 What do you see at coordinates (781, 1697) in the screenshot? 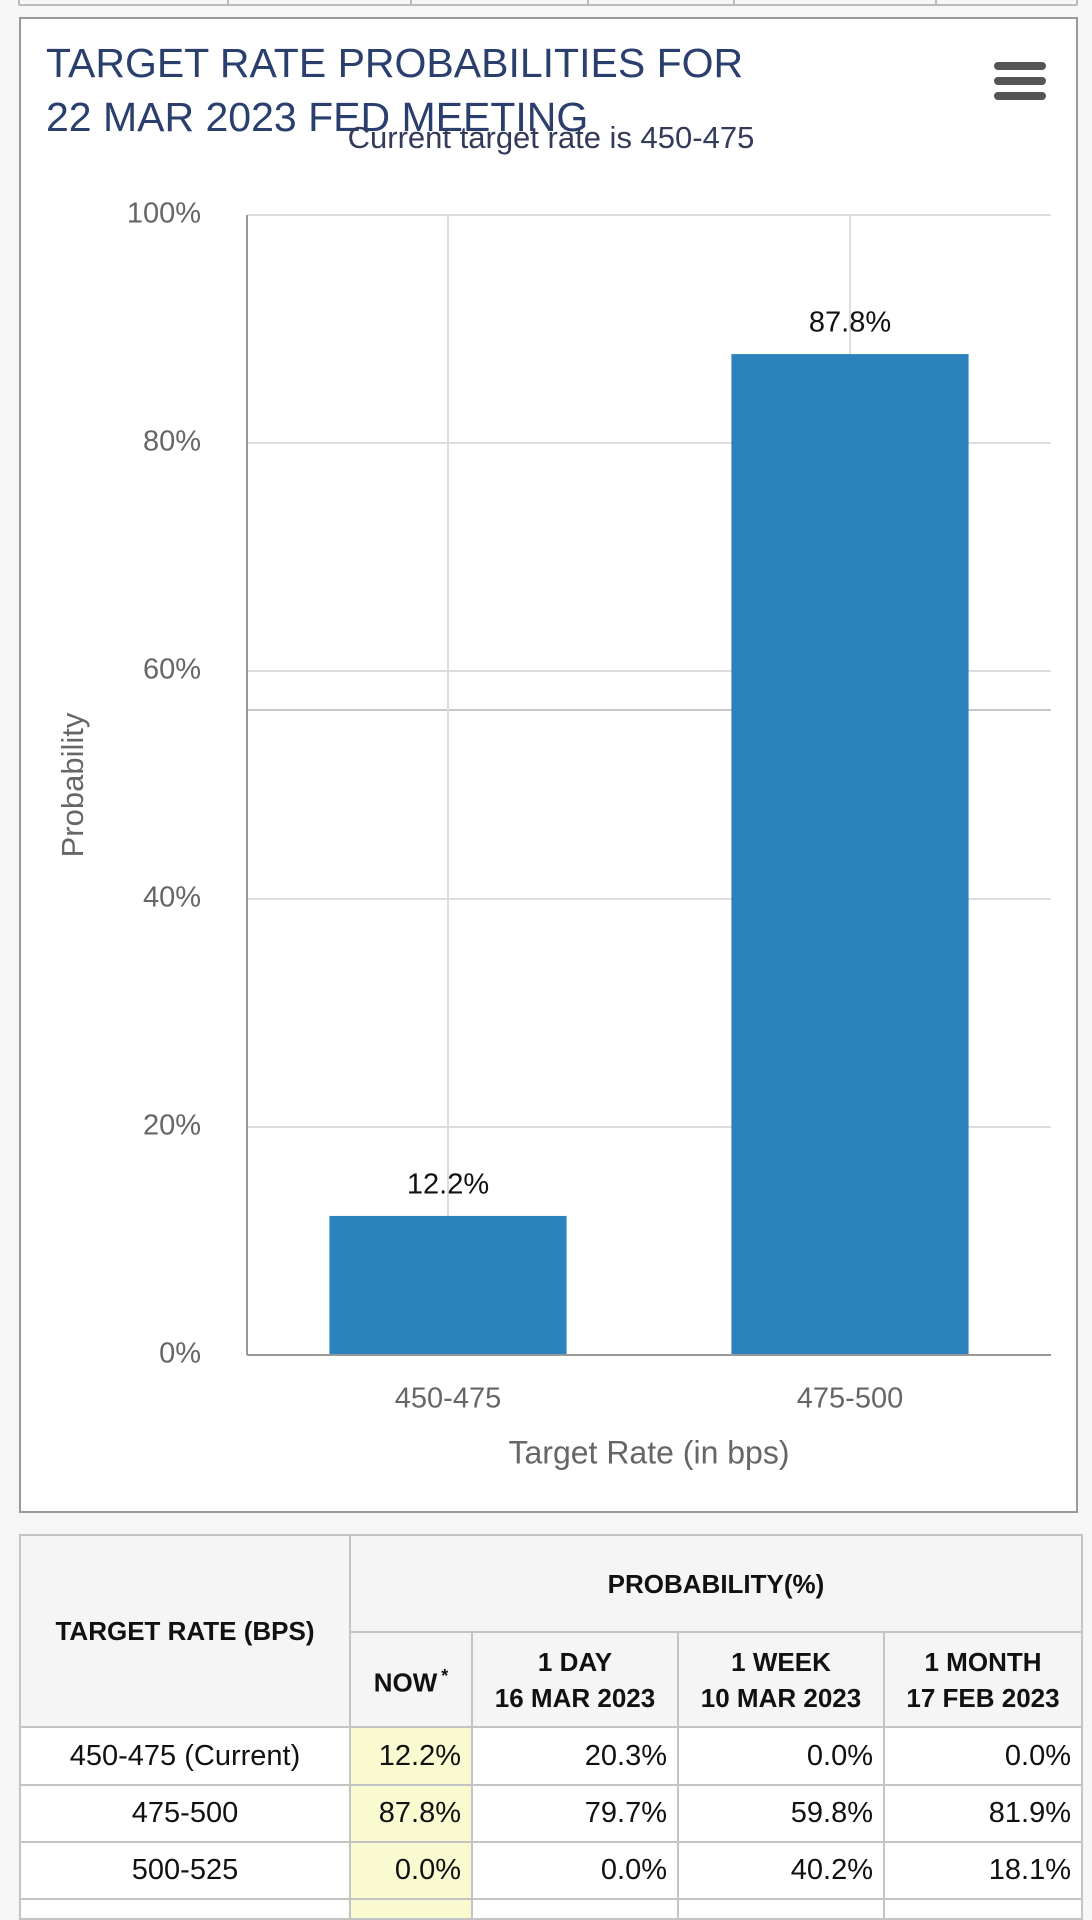
I see `column-date: 10 MAR 2023` at bounding box center [781, 1697].